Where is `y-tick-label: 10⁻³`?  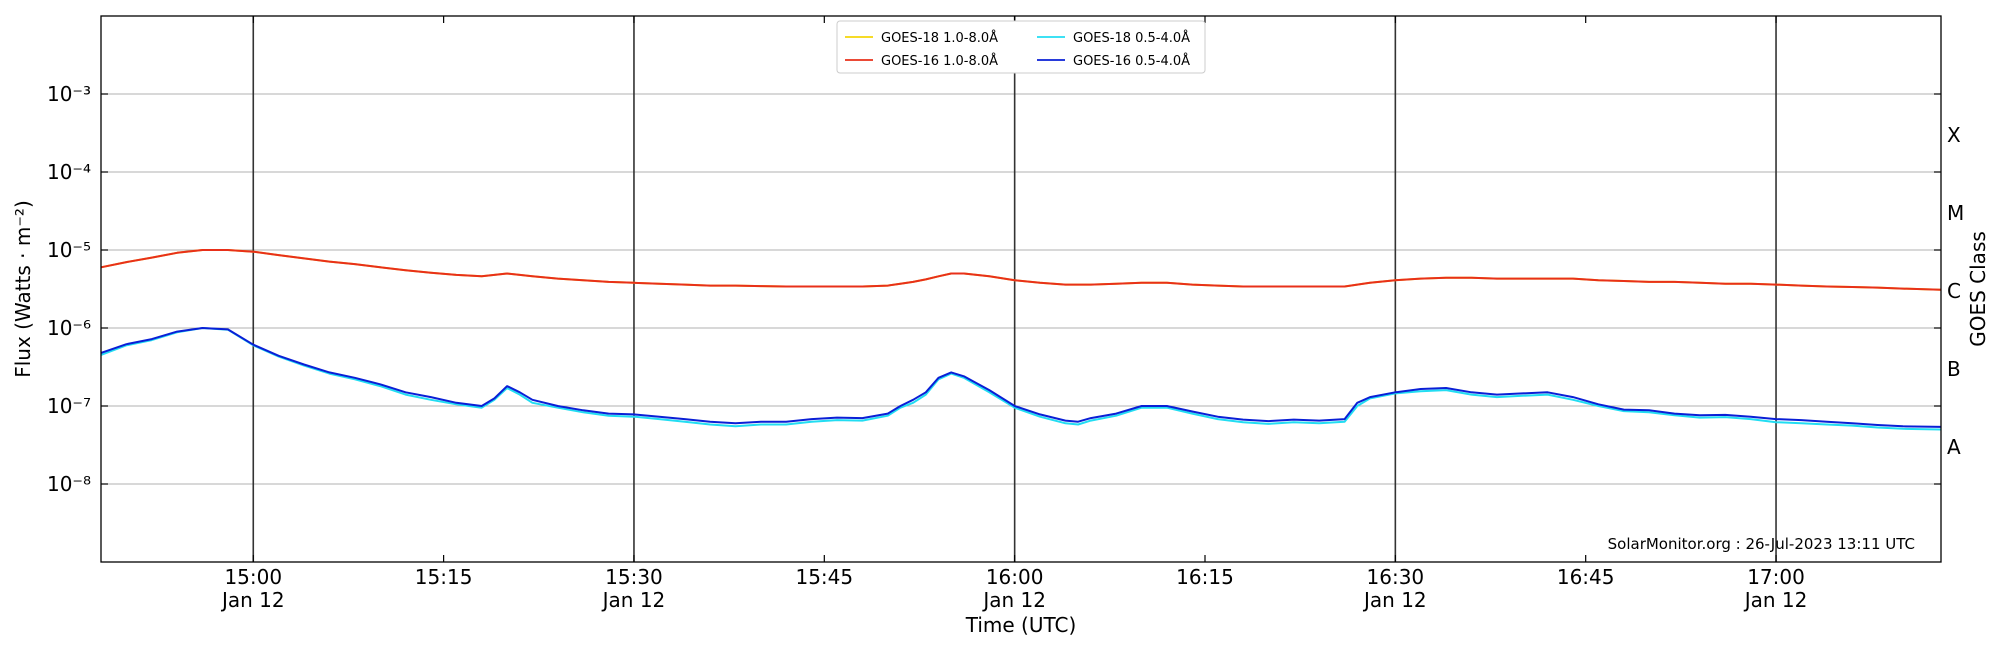 y-tick-label: 10⁻³ is located at coordinates (69, 94).